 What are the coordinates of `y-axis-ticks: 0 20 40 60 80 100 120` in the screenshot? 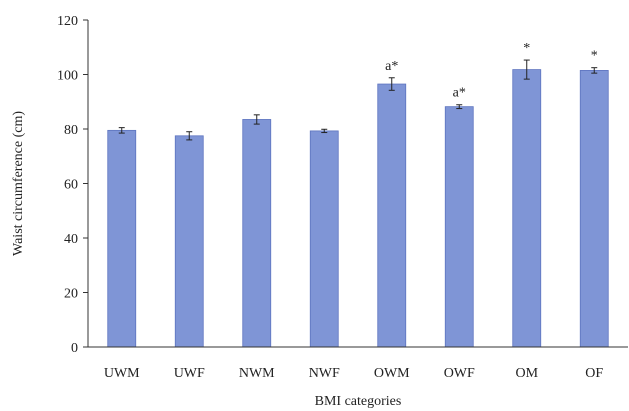 It's located at (72, 185).